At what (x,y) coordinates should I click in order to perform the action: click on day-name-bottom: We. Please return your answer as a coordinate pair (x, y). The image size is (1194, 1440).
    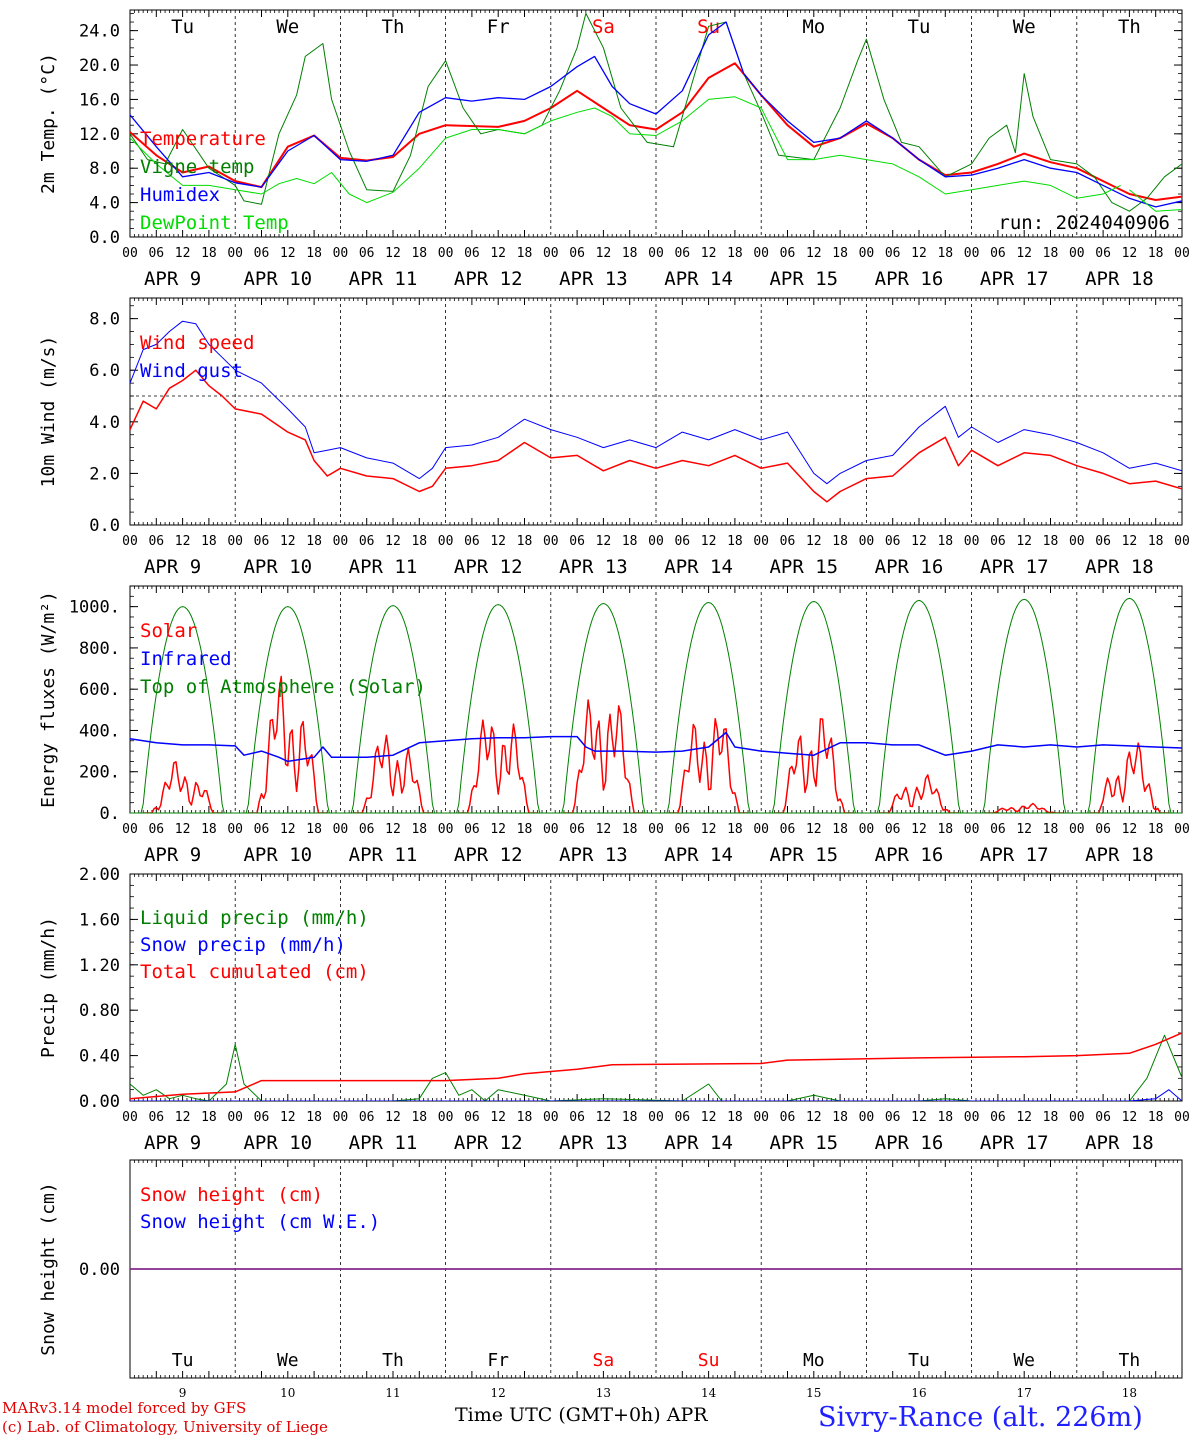
    Looking at the image, I should click on (288, 1360).